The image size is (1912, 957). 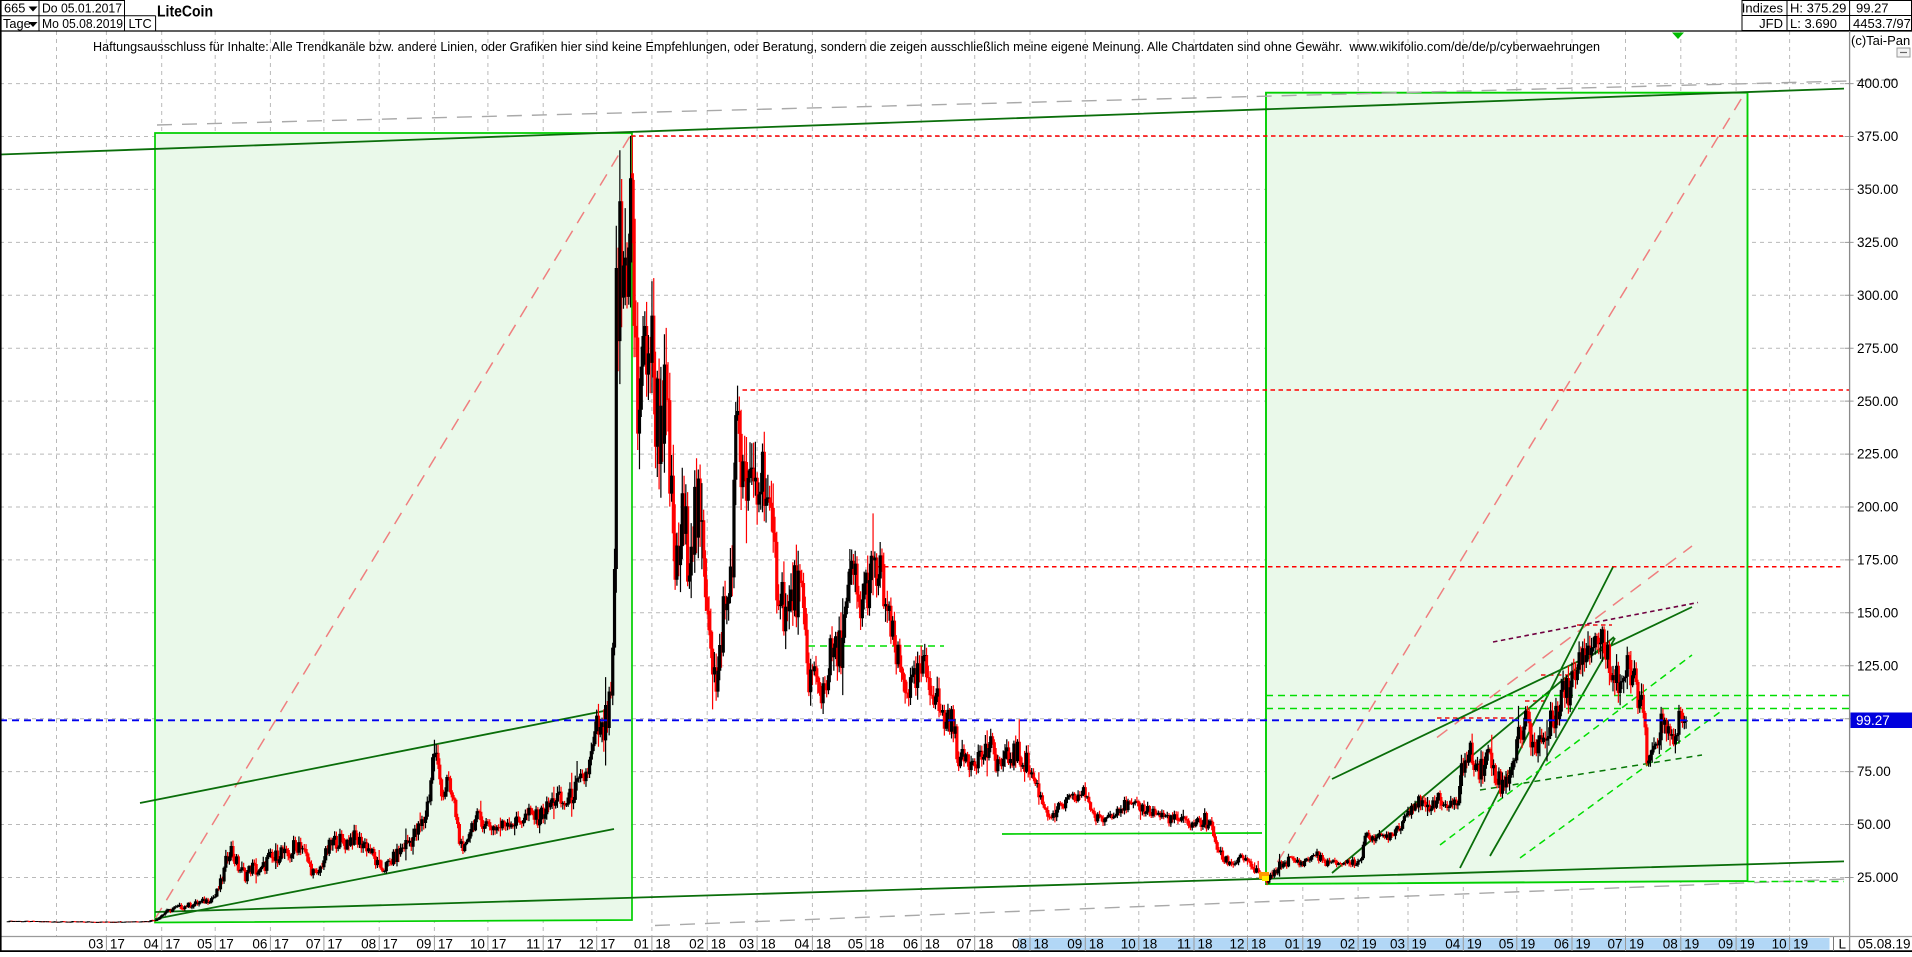 I want to click on svg-text: 75.00, so click(x=1874, y=771).